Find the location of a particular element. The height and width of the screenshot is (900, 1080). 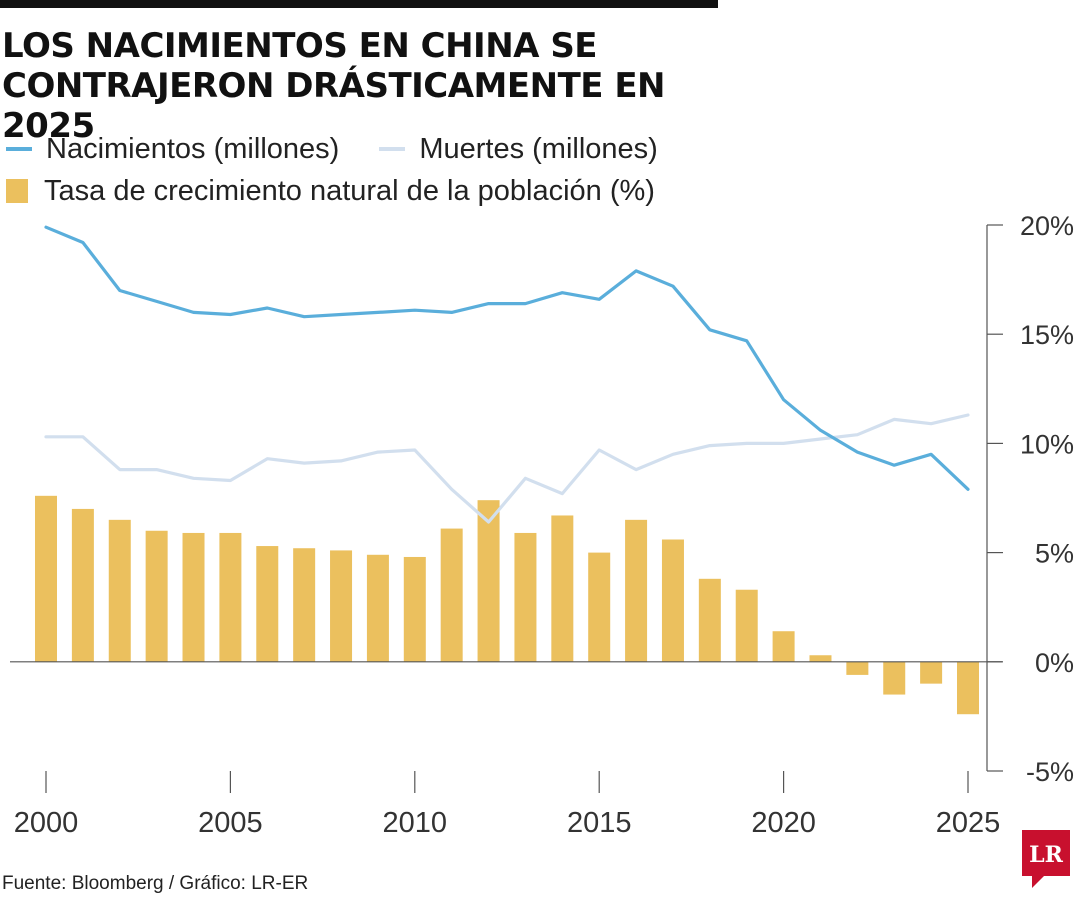

source-note: Fuente: Bloomberg / Gráfico: LR-ER is located at coordinates (155, 883).